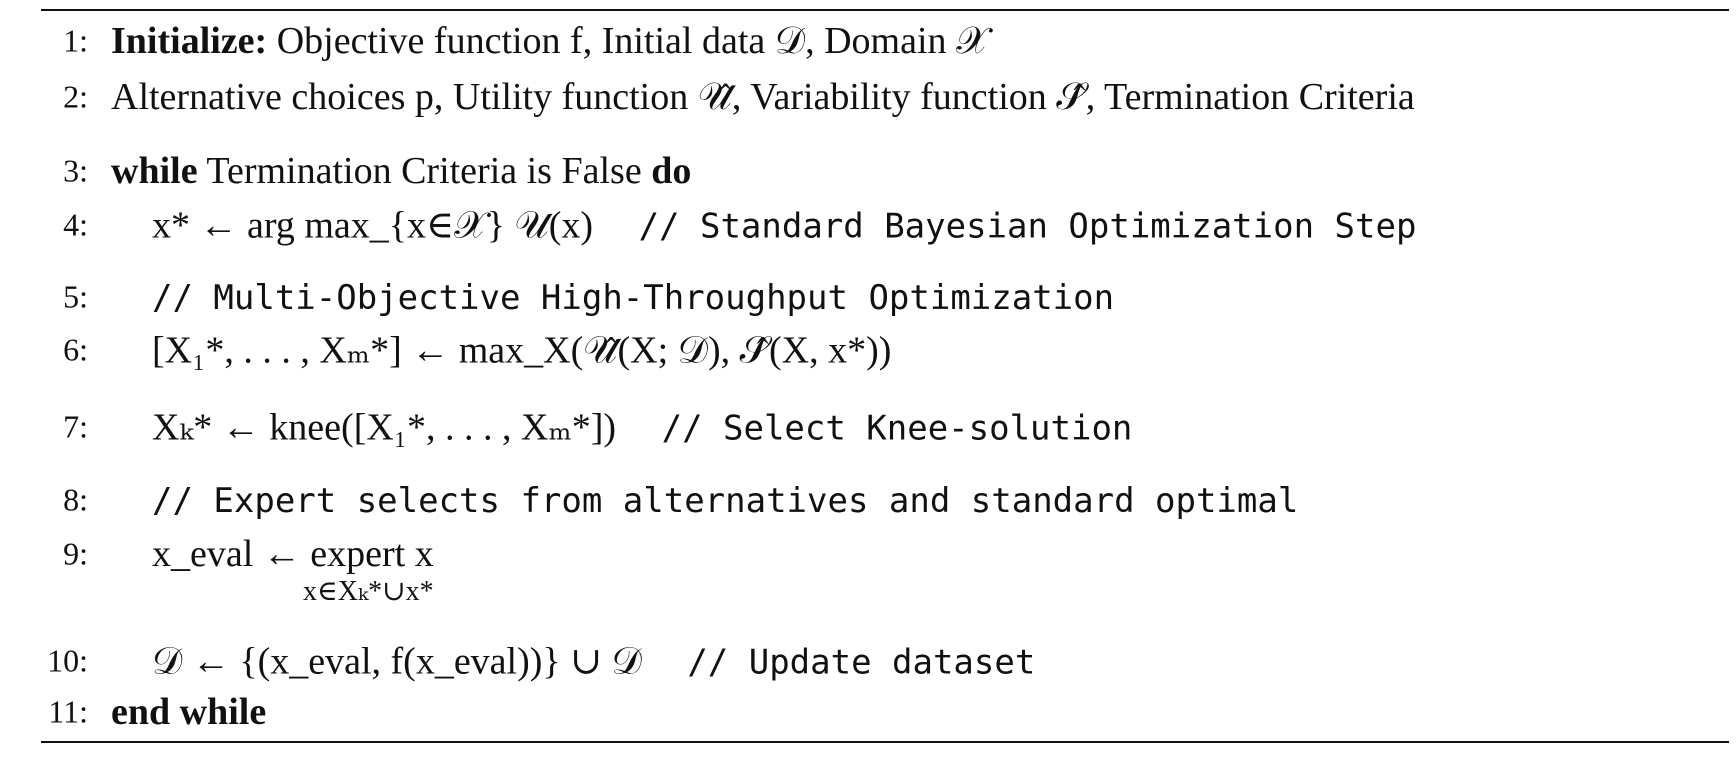  Describe the element at coordinates (67, 660) in the screenshot. I see `line-number: 10:` at that location.